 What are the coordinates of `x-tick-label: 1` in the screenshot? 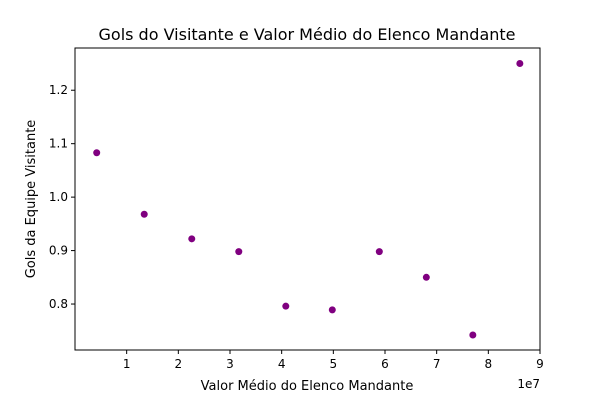 It's located at (127, 364).